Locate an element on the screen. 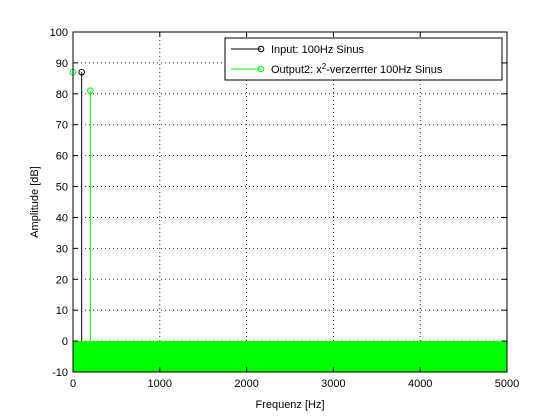 The height and width of the screenshot is (420, 560). y-tick-label: 90 is located at coordinates (62, 64).